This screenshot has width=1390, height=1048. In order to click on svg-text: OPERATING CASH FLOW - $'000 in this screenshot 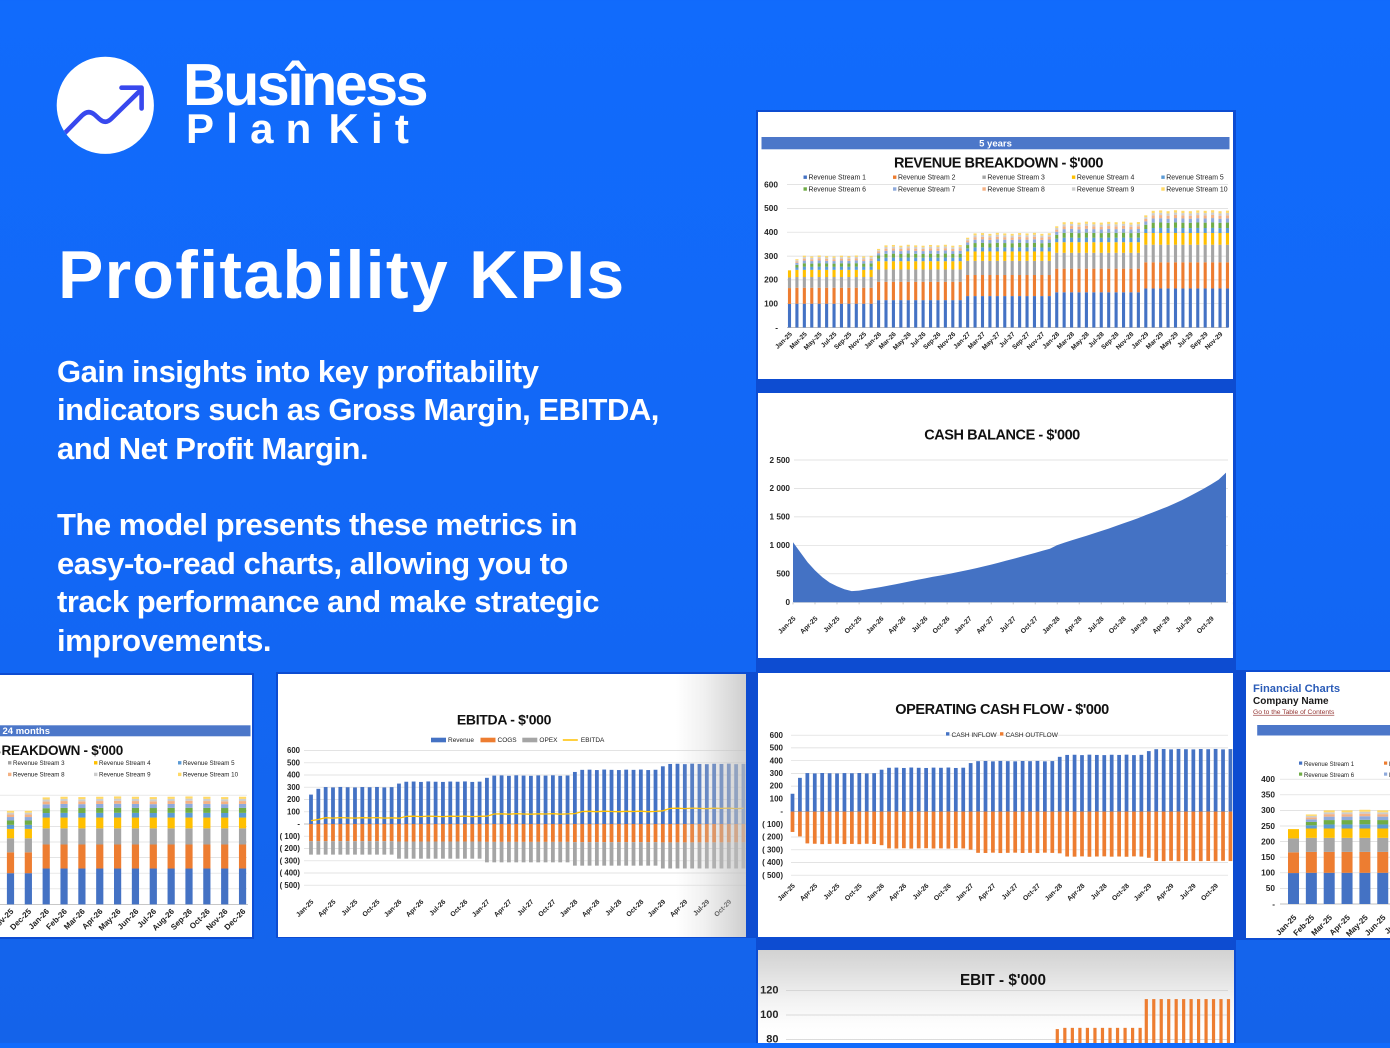, I will do `click(1002, 710)`.